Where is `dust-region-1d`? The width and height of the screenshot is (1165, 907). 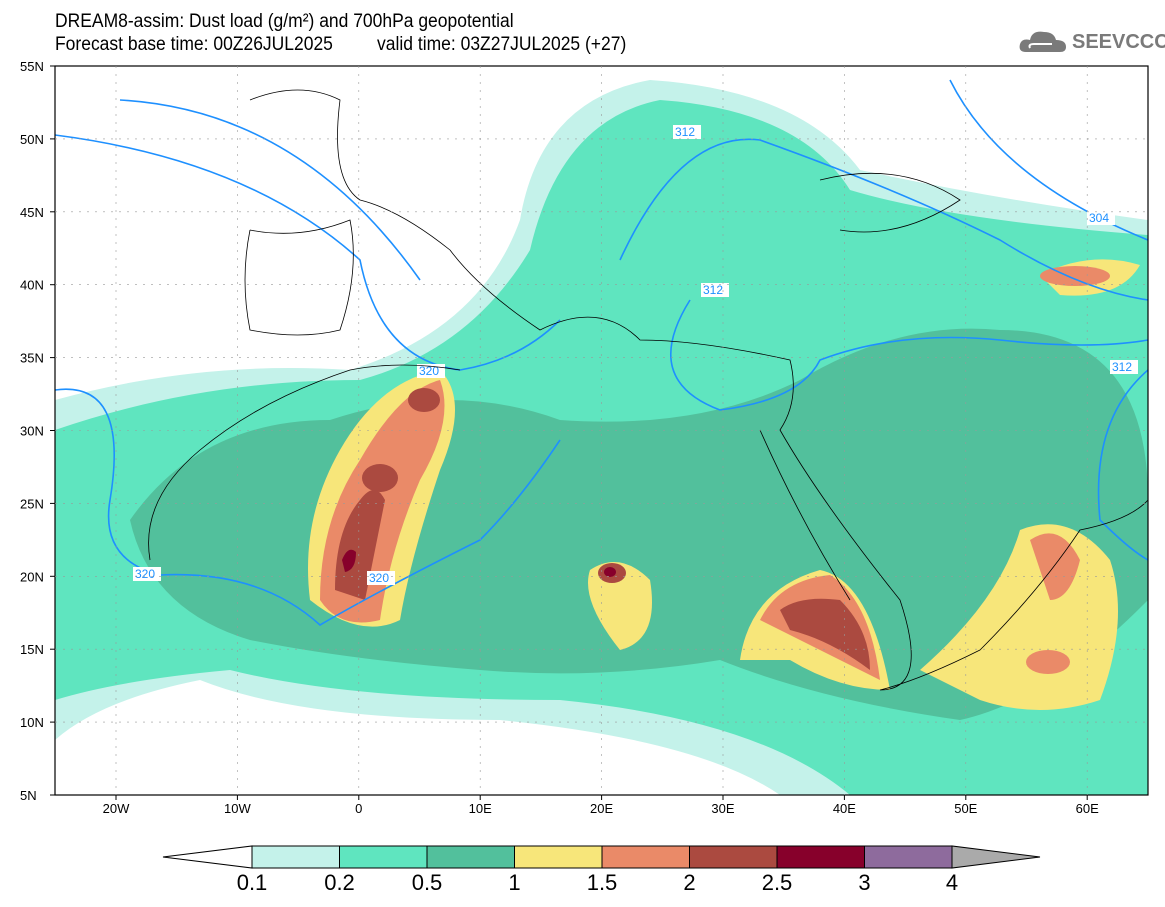 dust-region-1d is located at coordinates (620, 606).